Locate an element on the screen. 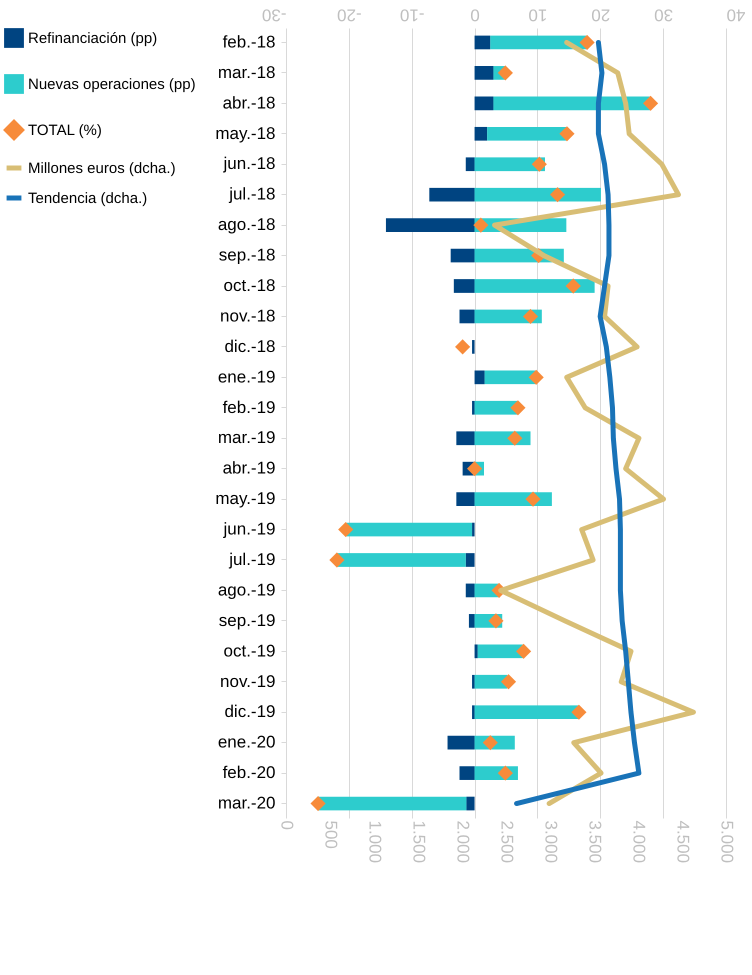 The image size is (752, 975). y-tick-label: oct.-19 is located at coordinates (250, 650).